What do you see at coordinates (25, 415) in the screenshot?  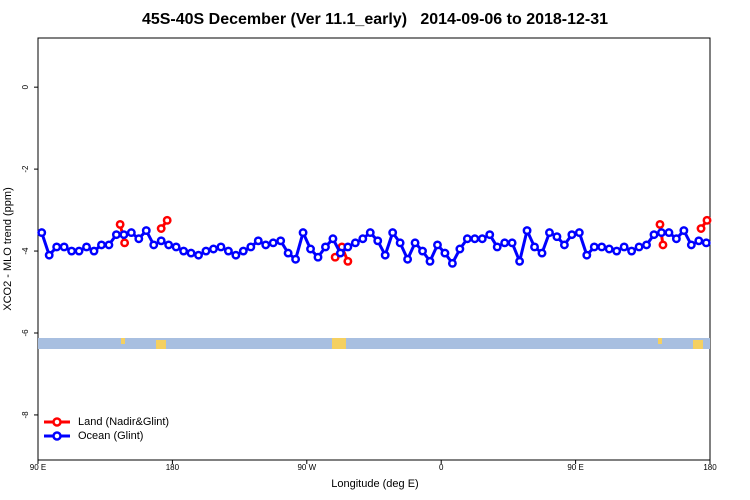 I see `y-tick-label: -8` at bounding box center [25, 415].